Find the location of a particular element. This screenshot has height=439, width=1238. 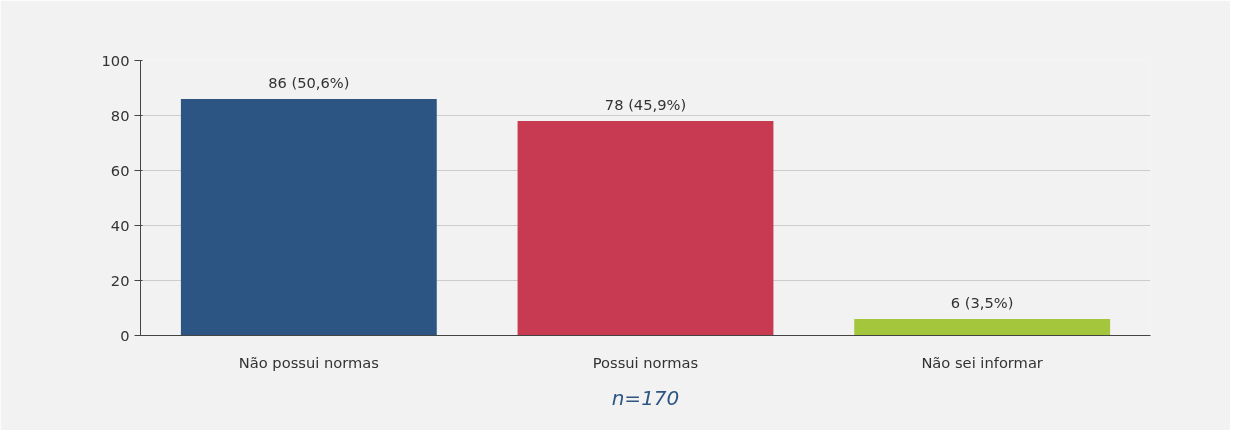

data-label: 86 (50,6%) is located at coordinates (309, 82).